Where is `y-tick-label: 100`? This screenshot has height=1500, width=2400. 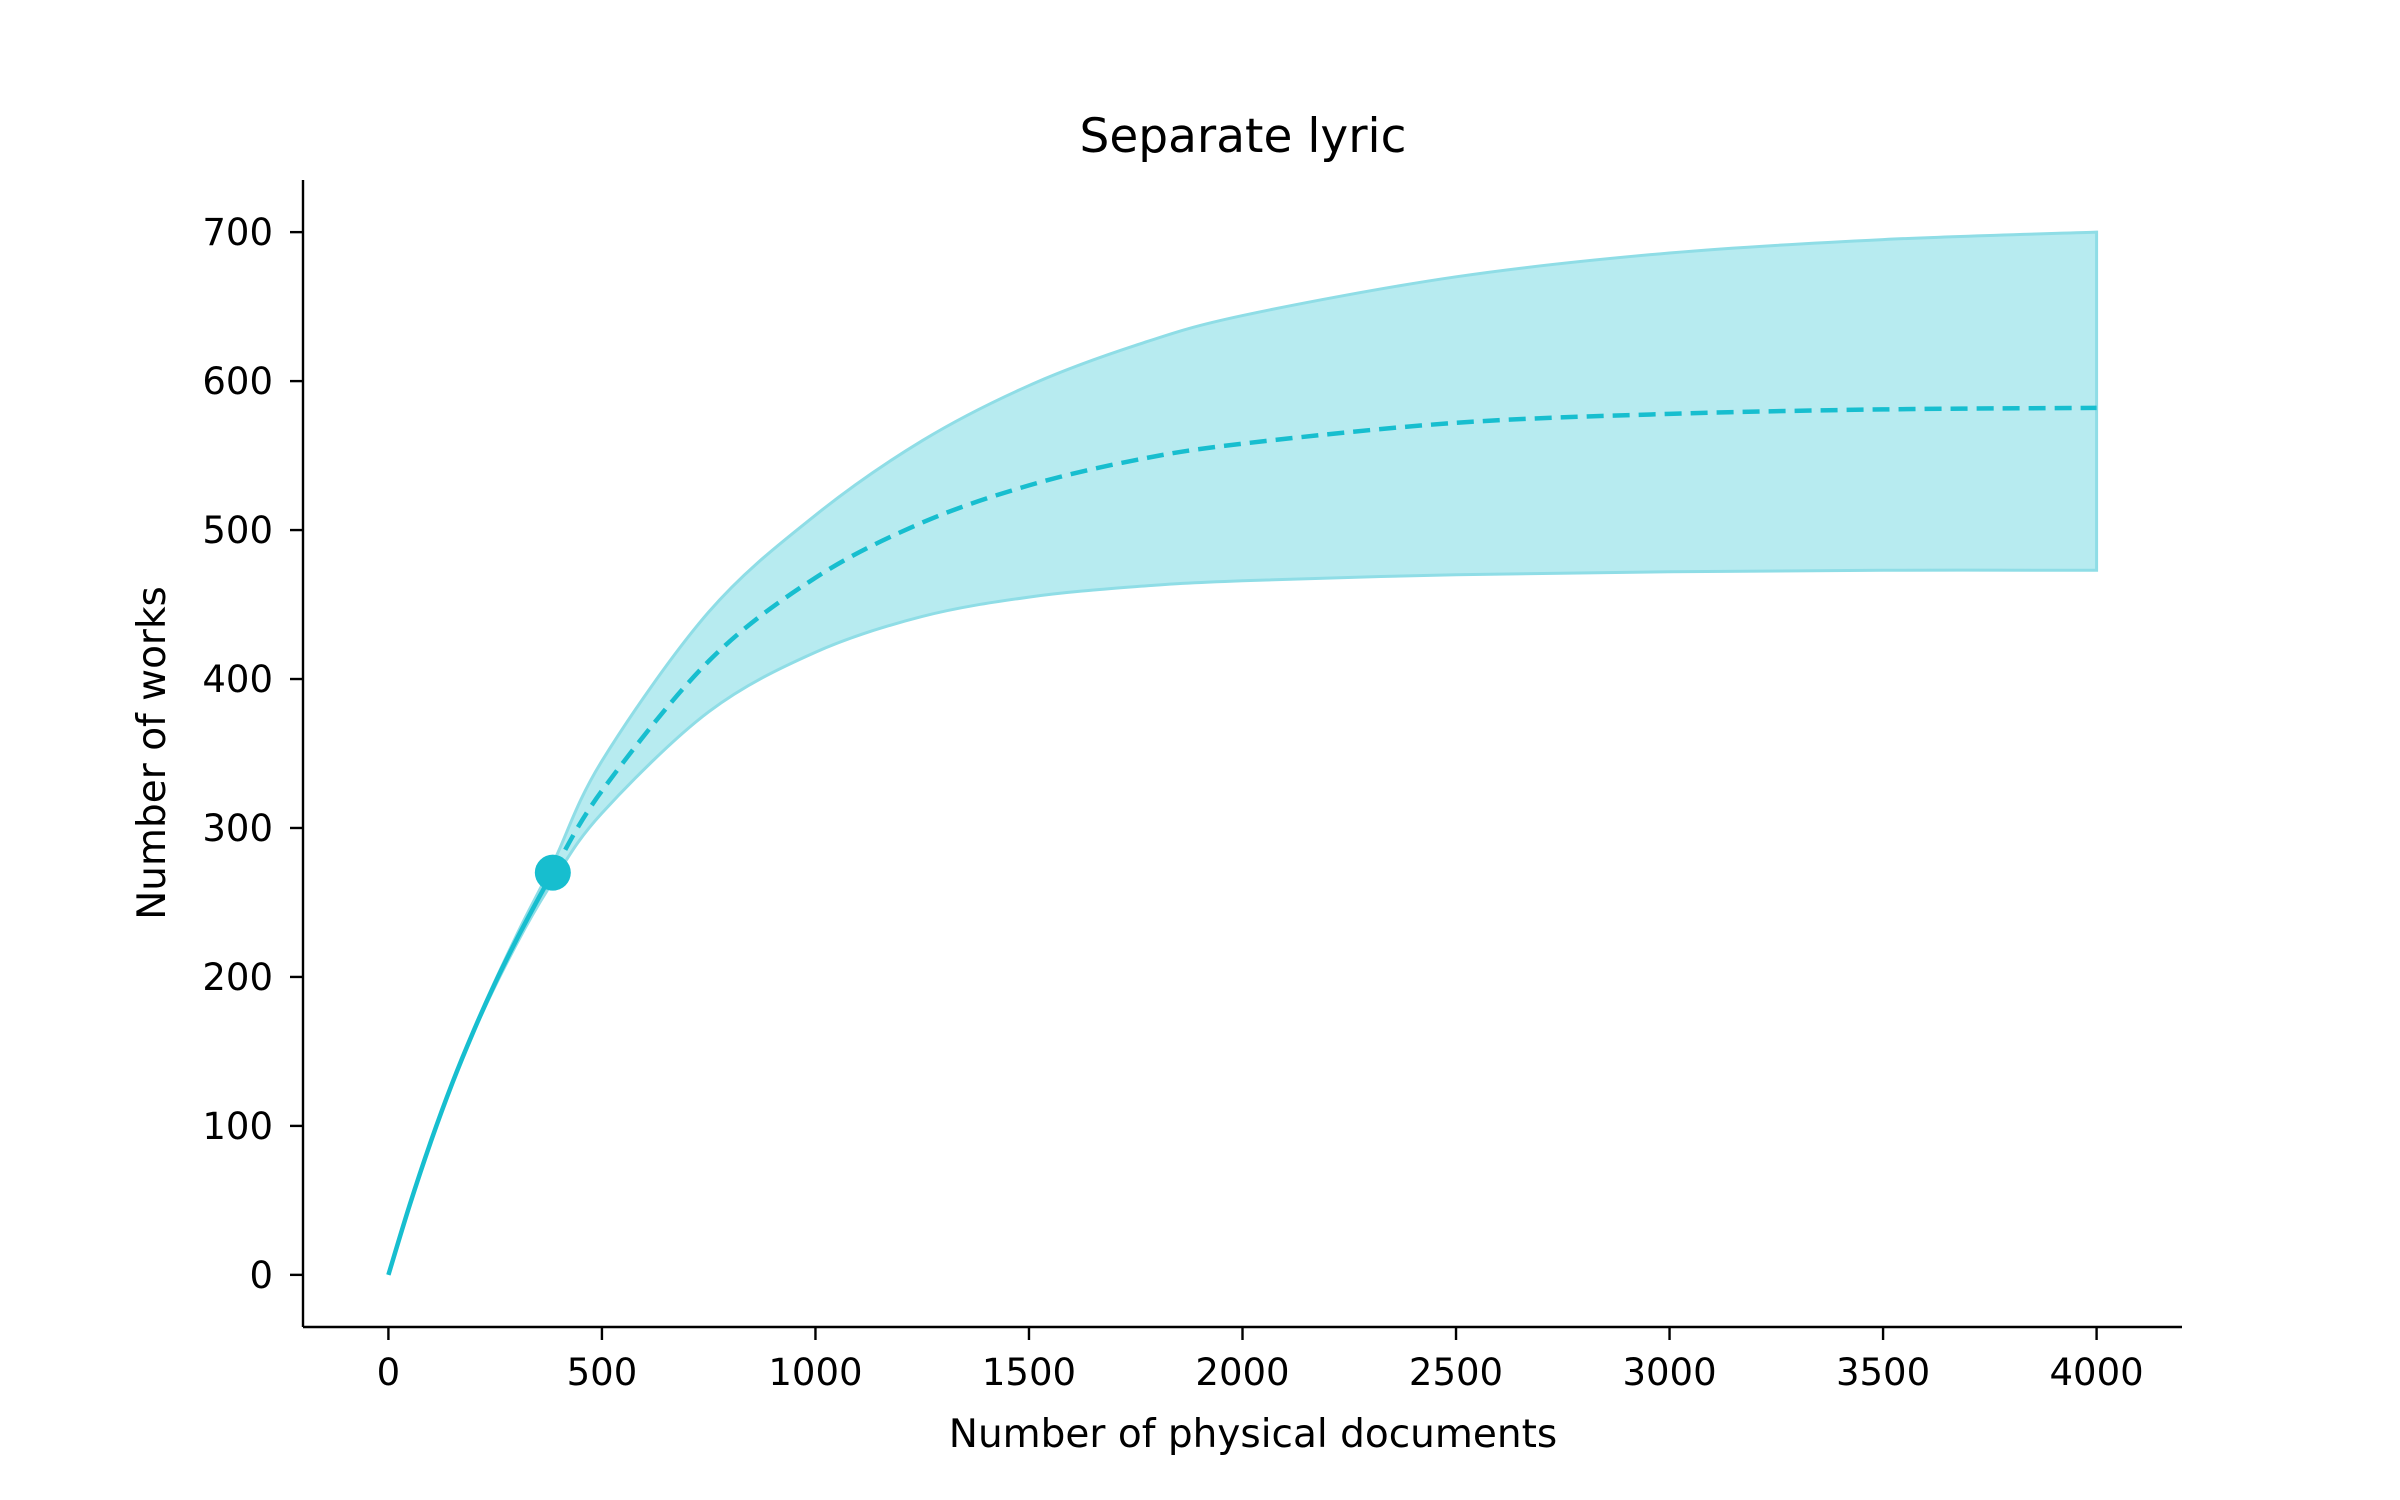 y-tick-label: 100 is located at coordinates (237, 1126).